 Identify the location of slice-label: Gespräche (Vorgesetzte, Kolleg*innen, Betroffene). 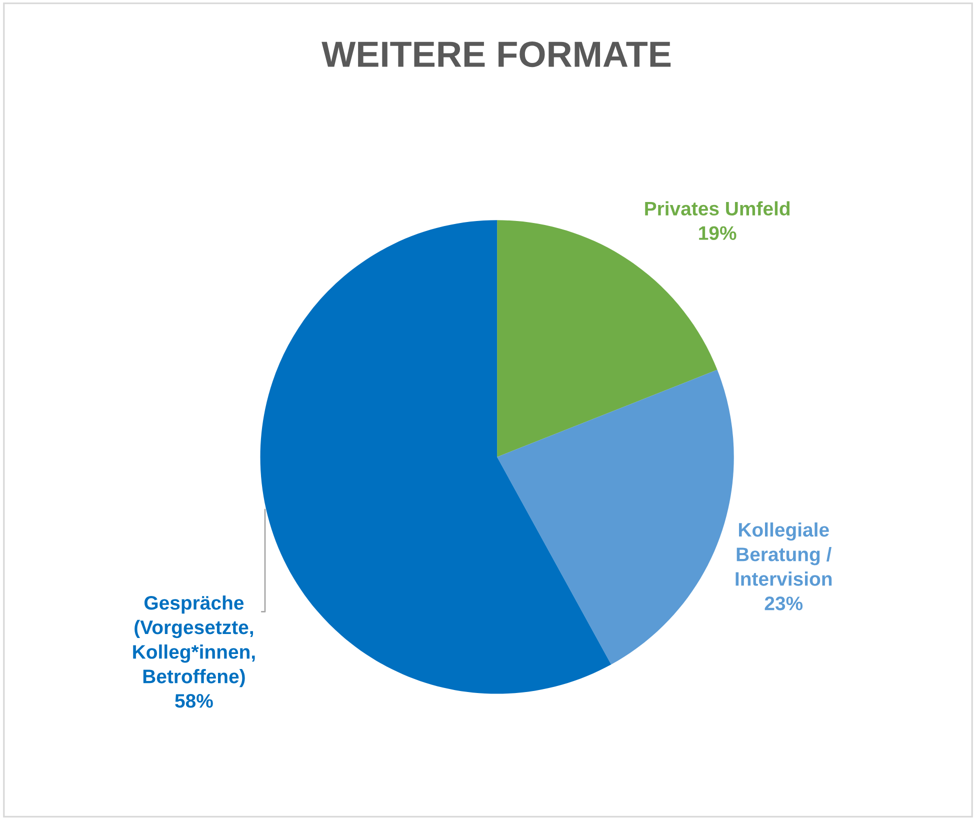
(194, 641).